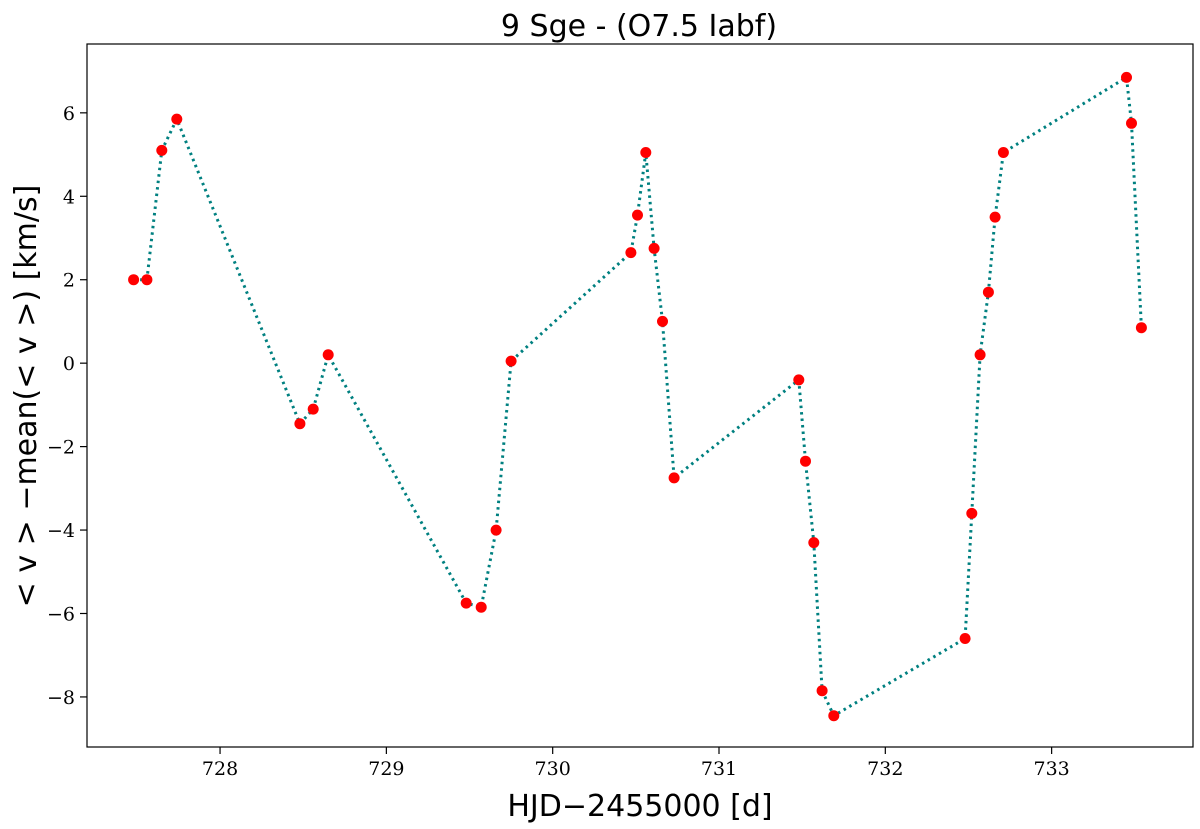  Describe the element at coordinates (553, 769) in the screenshot. I see `x-tick-label: 730` at that location.